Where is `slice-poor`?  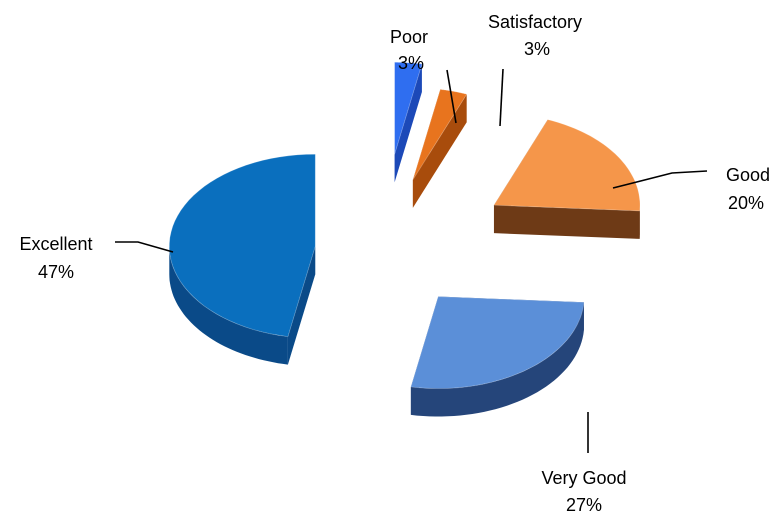 slice-poor is located at coordinates (408, 122).